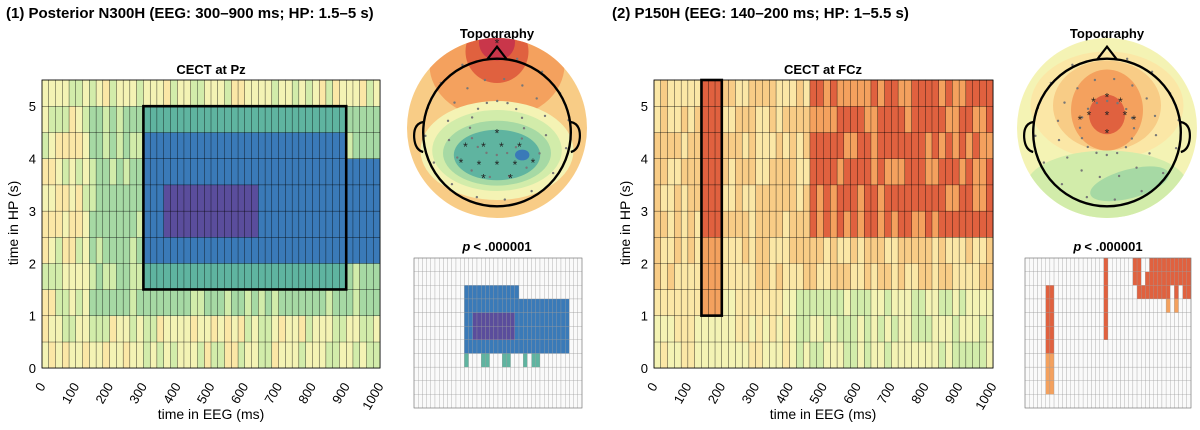 This screenshot has height=430, width=1200. Describe the element at coordinates (341, 393) in the screenshot. I see `x-tick-label: 900` at that location.